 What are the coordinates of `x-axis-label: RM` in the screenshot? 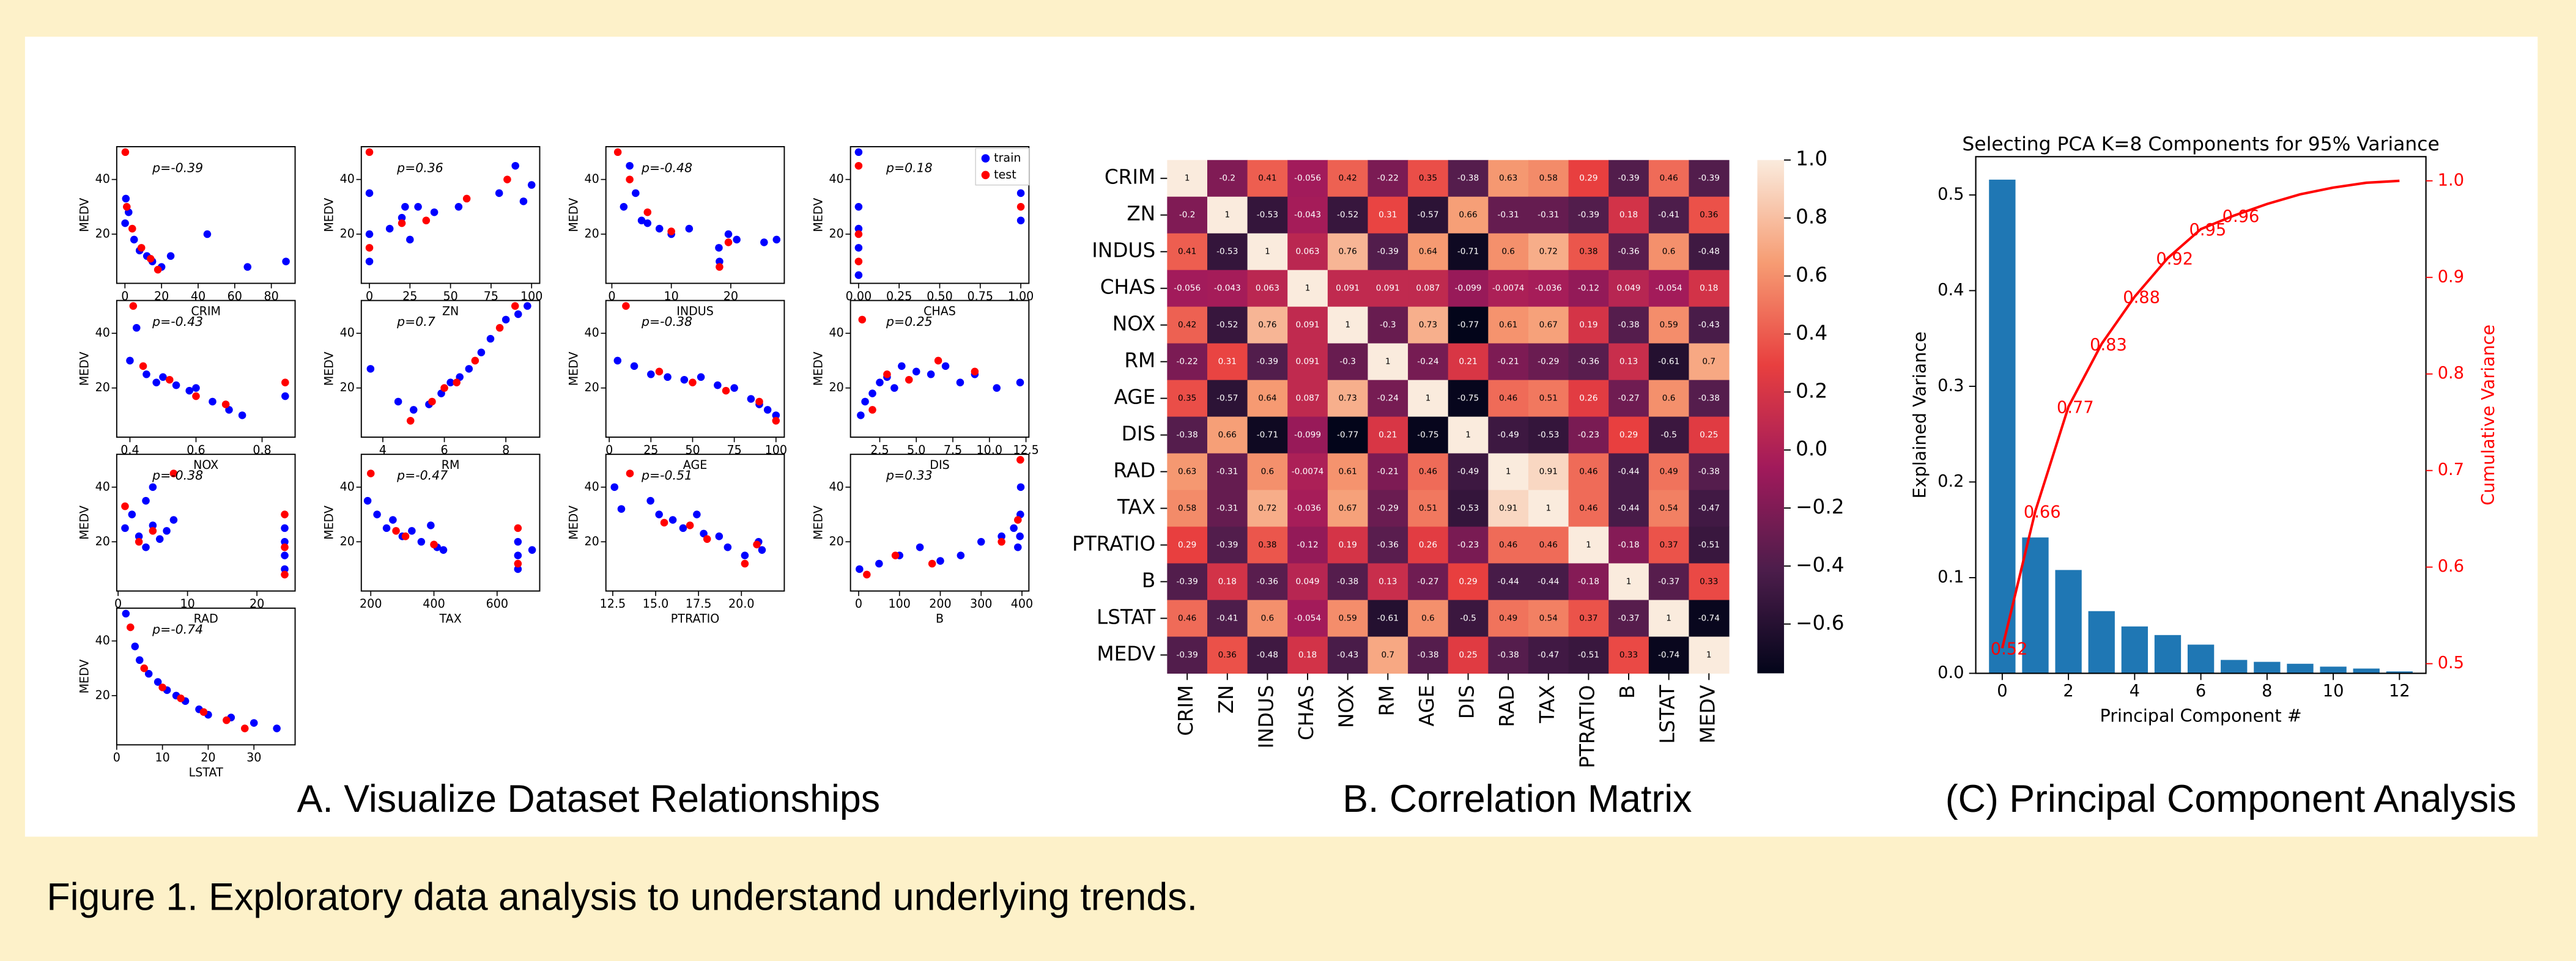 It's located at (451, 465).